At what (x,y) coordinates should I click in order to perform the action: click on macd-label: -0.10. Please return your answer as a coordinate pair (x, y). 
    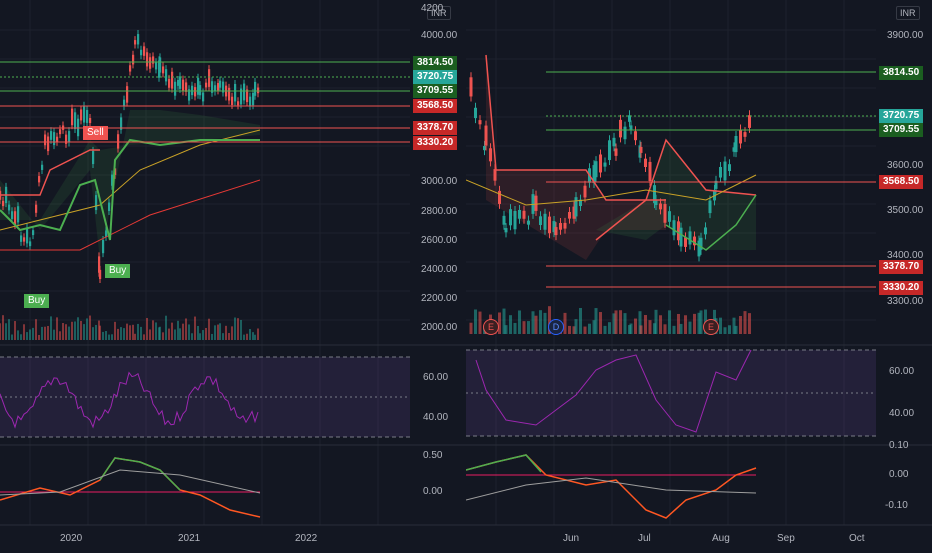
    Looking at the image, I should click on (896, 505).